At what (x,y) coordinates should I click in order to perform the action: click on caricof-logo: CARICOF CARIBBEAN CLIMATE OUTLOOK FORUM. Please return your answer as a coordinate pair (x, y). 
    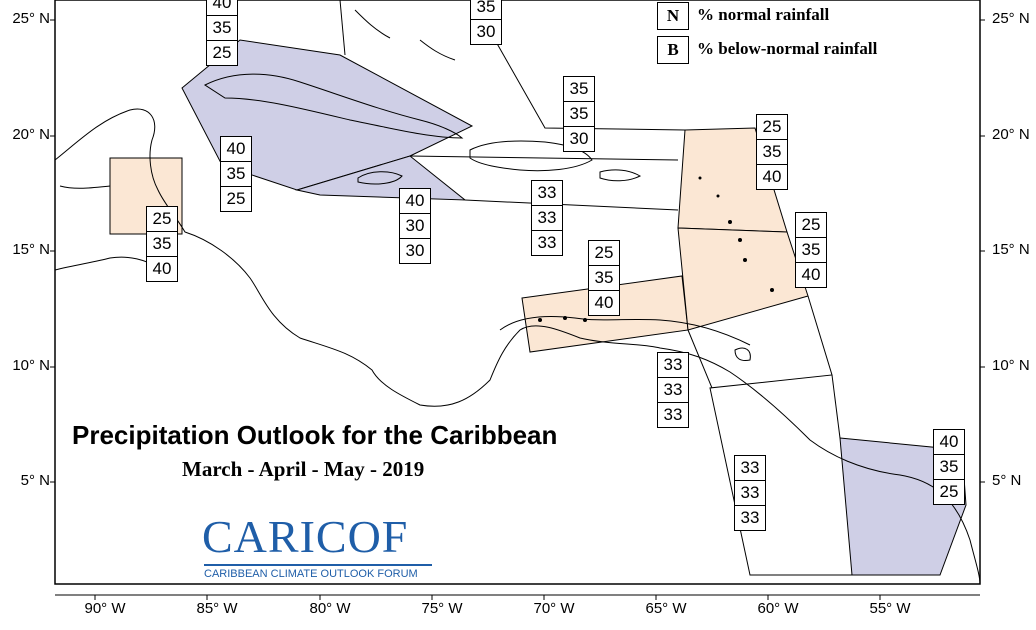
    Looking at the image, I should click on (318, 546).